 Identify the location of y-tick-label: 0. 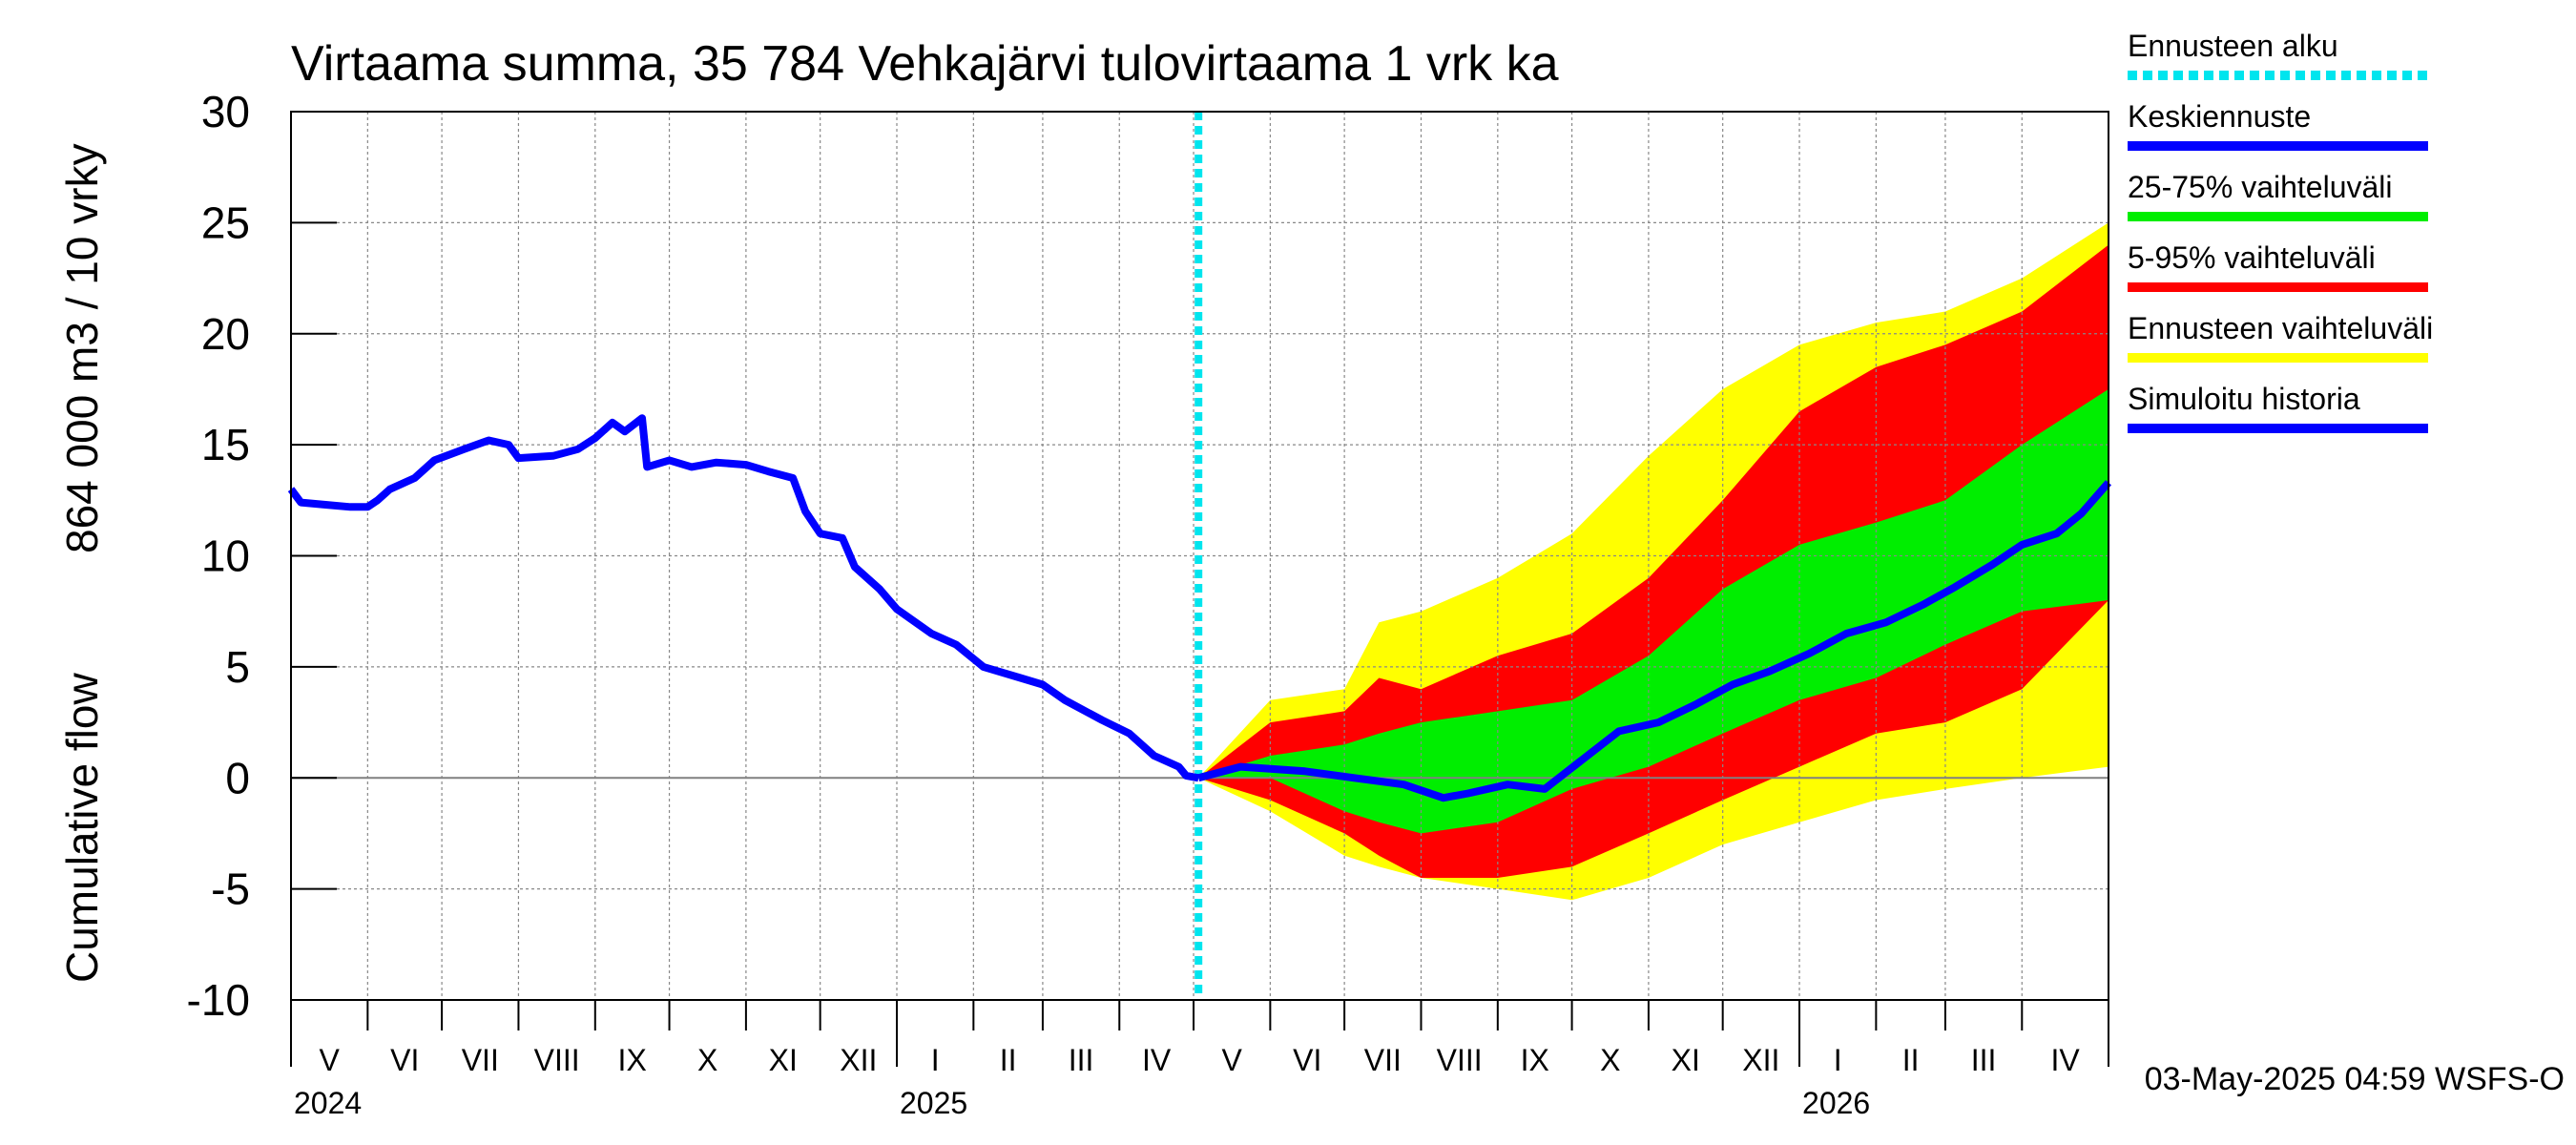
(237, 777).